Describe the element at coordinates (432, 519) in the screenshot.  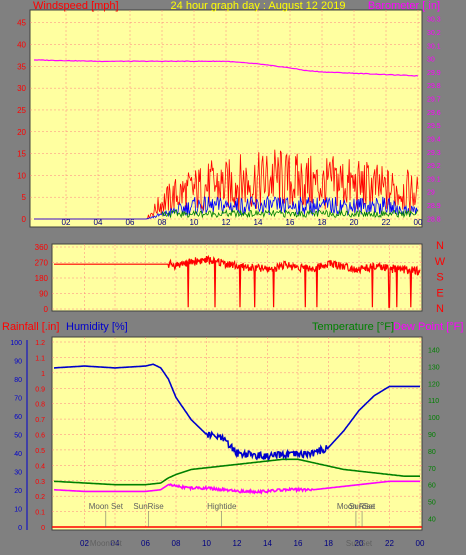
I see `temperature-tick-label: 40` at that location.